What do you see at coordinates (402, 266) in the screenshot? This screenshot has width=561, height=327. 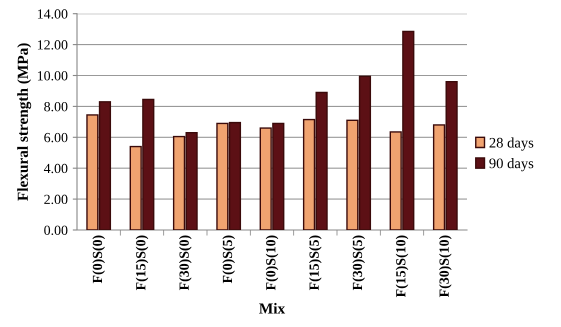 I see `x-tick-label: F(15)S(10)` at bounding box center [402, 266].